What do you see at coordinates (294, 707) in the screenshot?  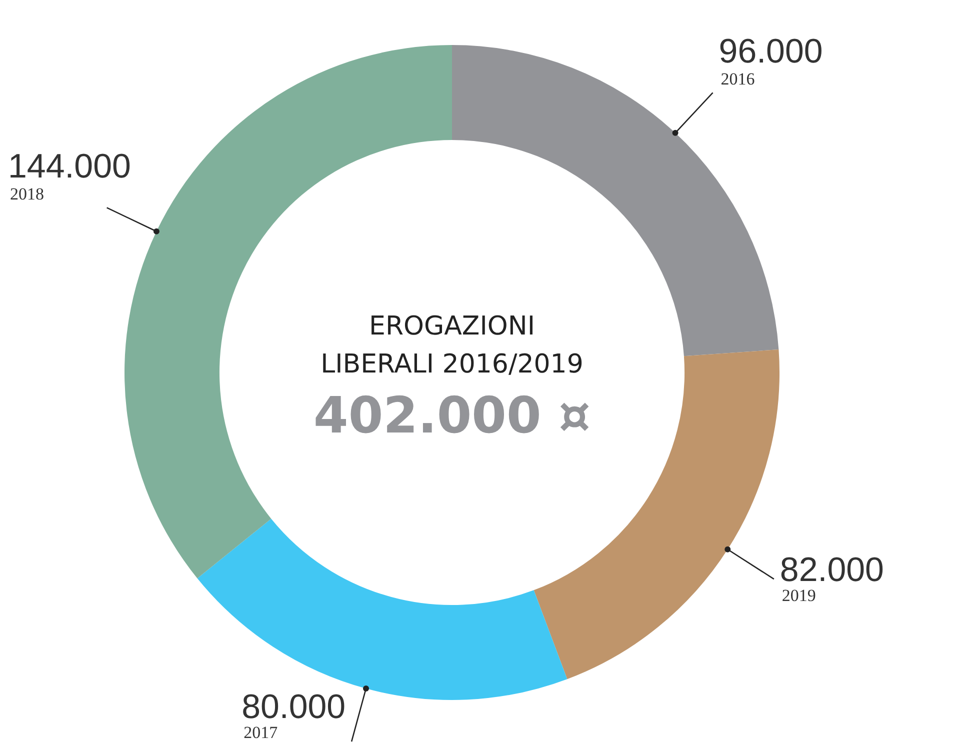 I see `data-label: 80.000` at bounding box center [294, 707].